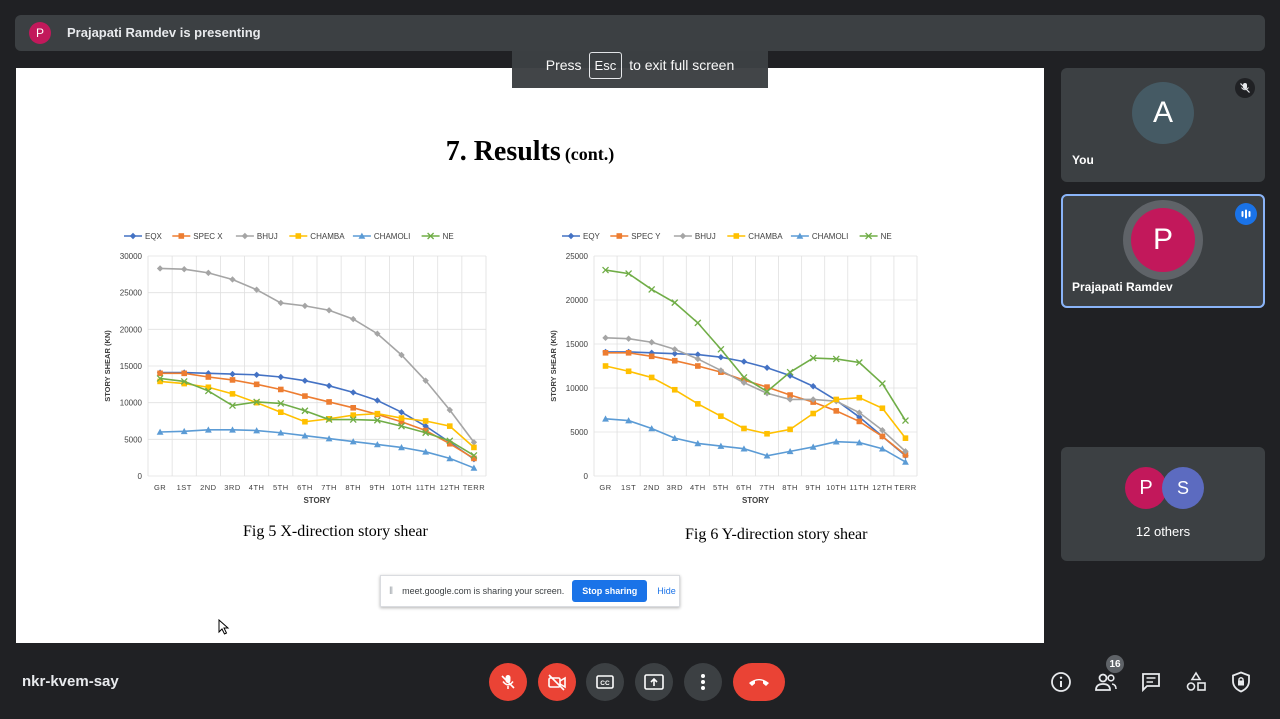 This screenshot has width=1280, height=719. What do you see at coordinates (107, 366) in the screenshot?
I see `y-axis-label: STORY SHEAR (KN)` at bounding box center [107, 366].